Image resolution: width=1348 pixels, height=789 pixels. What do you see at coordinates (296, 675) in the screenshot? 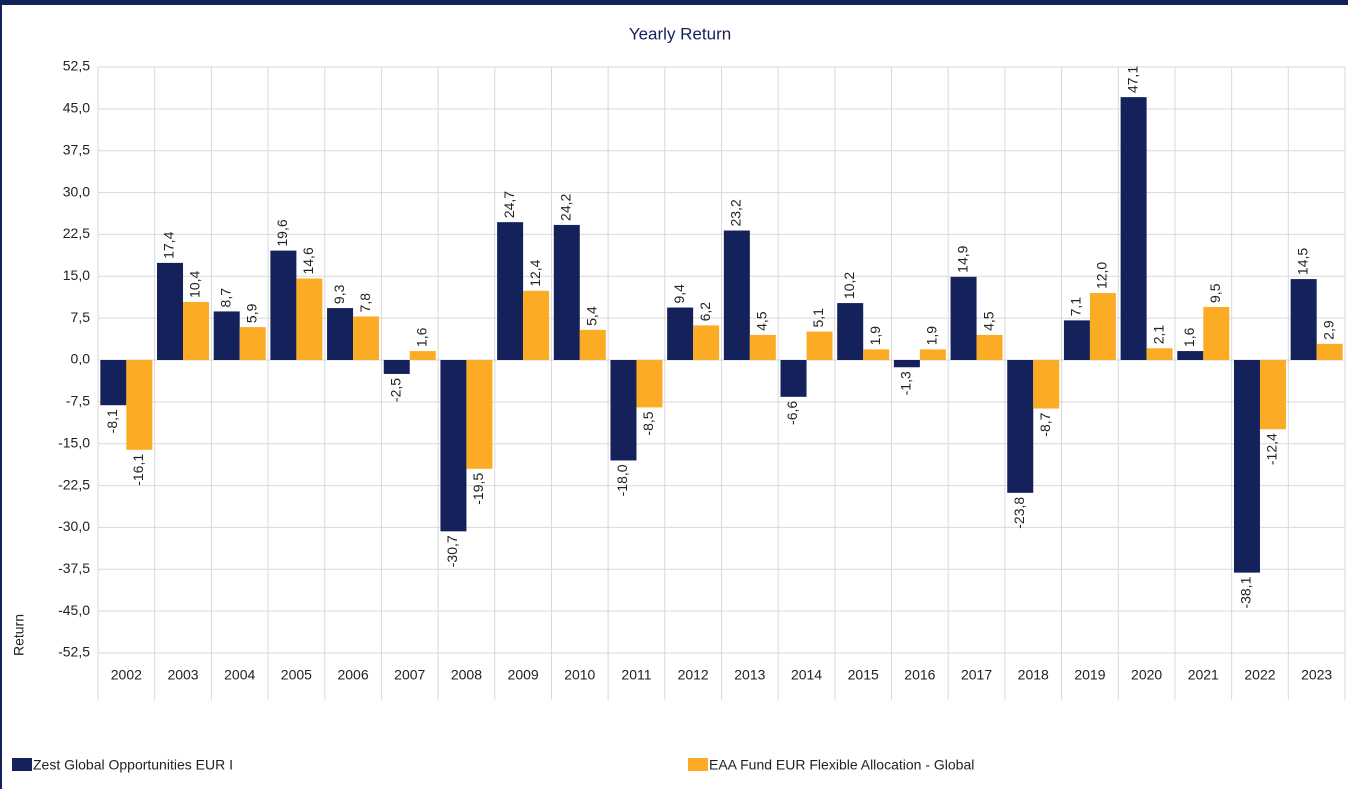
I see `x-tick-label: 2005` at bounding box center [296, 675].